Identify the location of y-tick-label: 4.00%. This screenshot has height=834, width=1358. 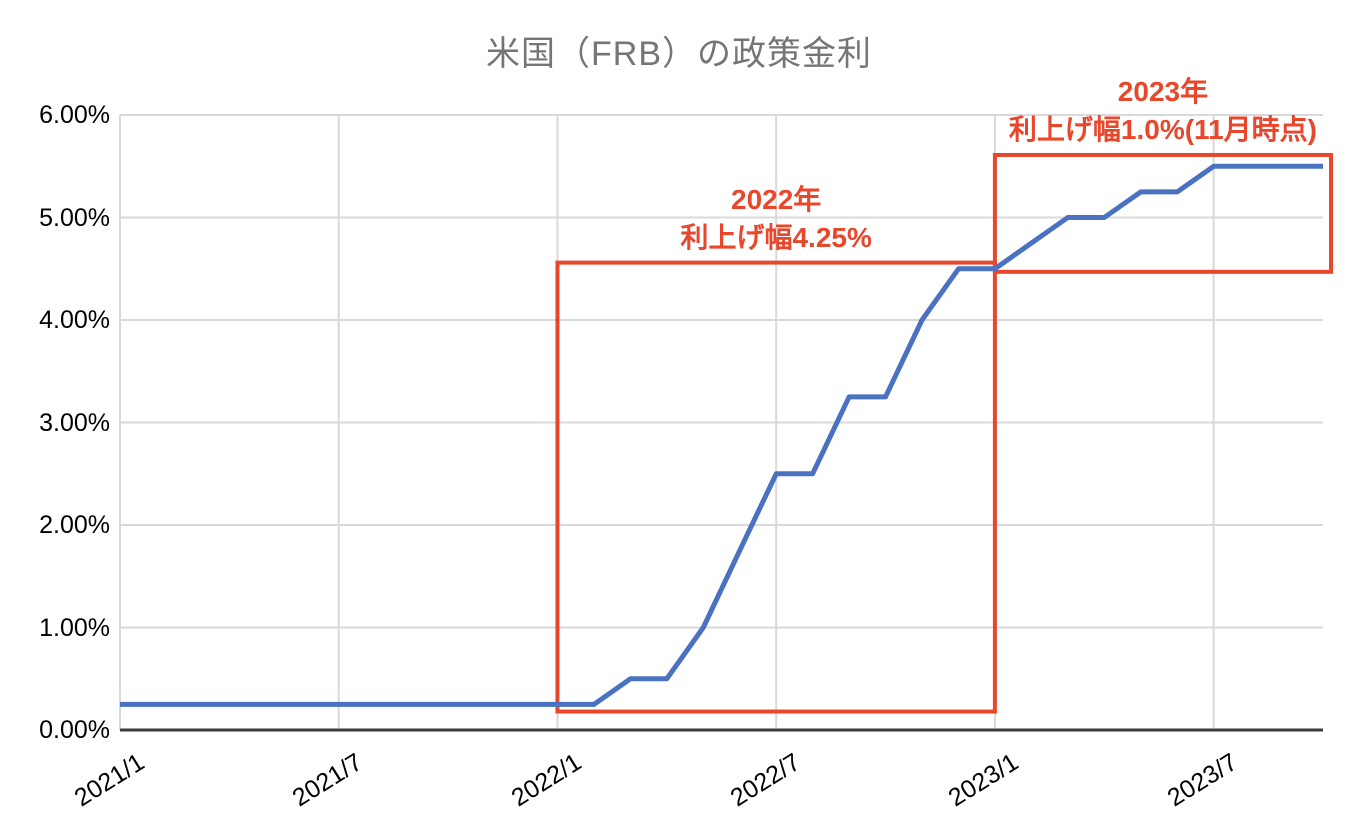
(74, 320).